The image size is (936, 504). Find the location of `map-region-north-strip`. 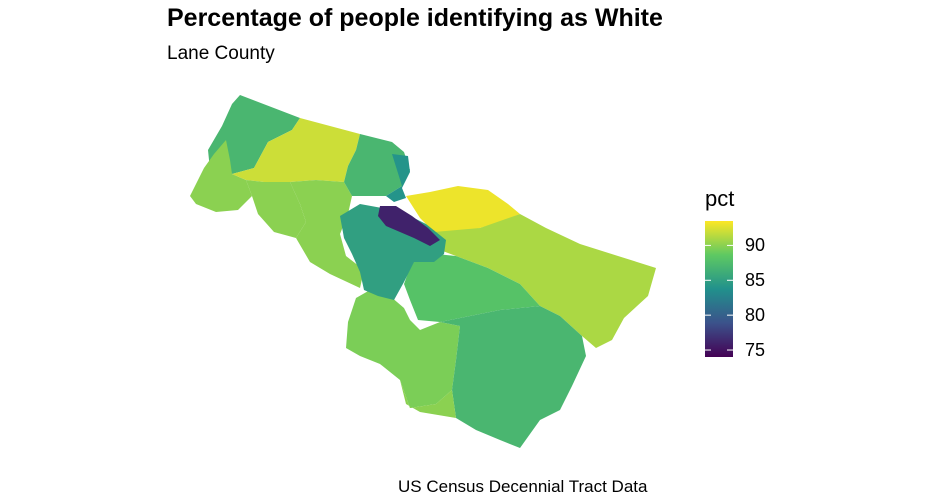

map-region-north-strip is located at coordinates (398, 178).